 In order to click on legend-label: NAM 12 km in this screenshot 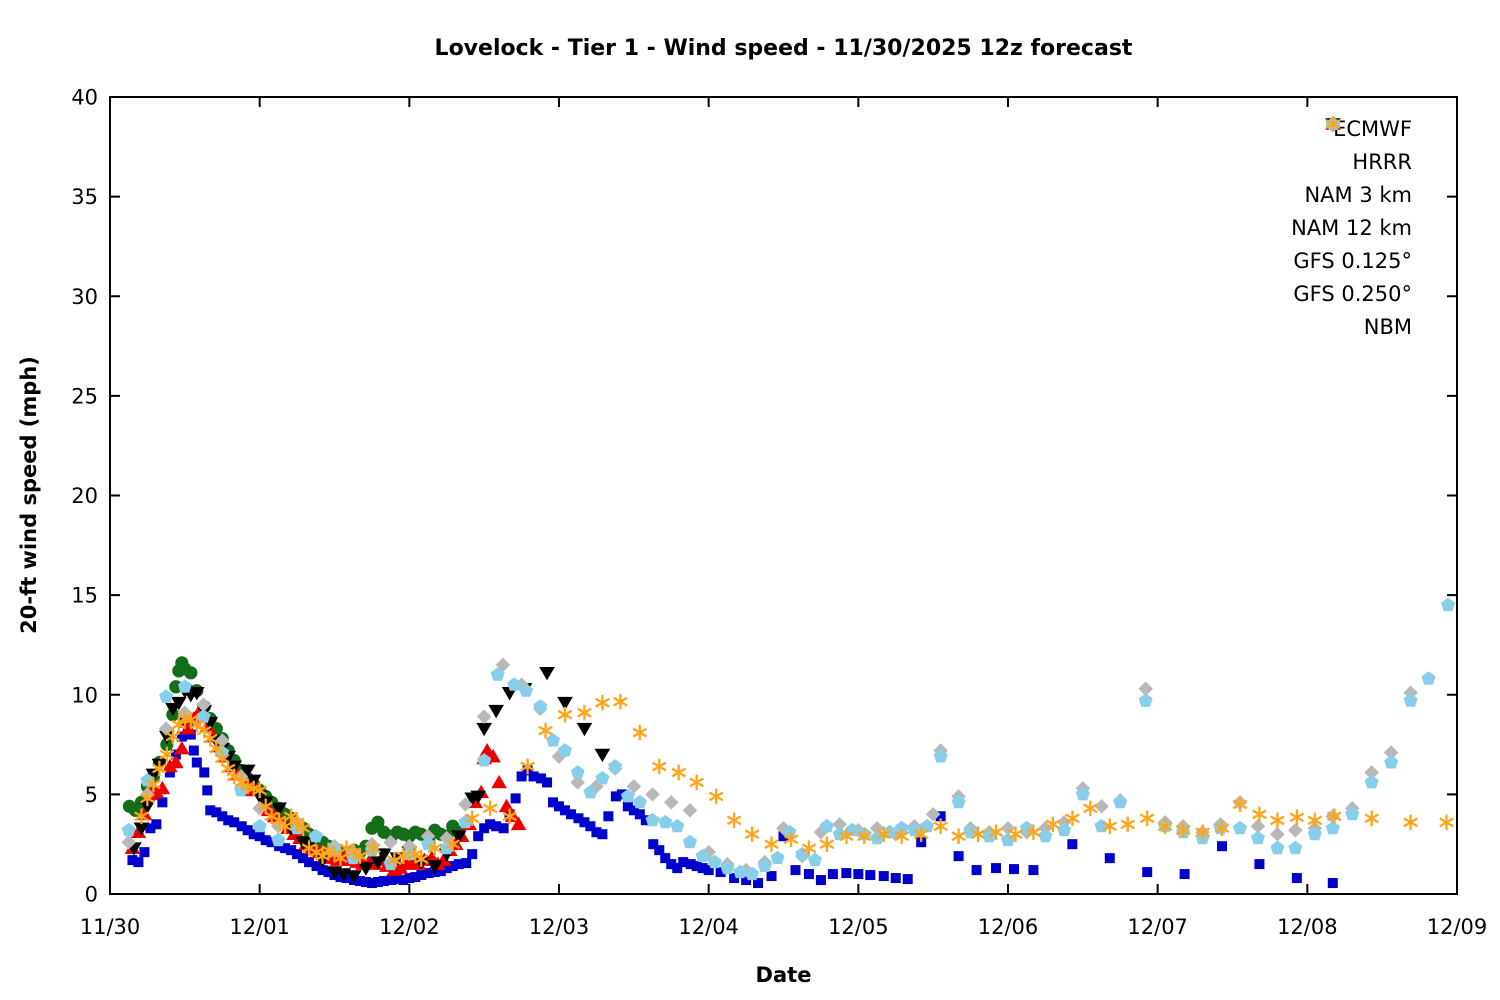, I will do `click(1351, 227)`.